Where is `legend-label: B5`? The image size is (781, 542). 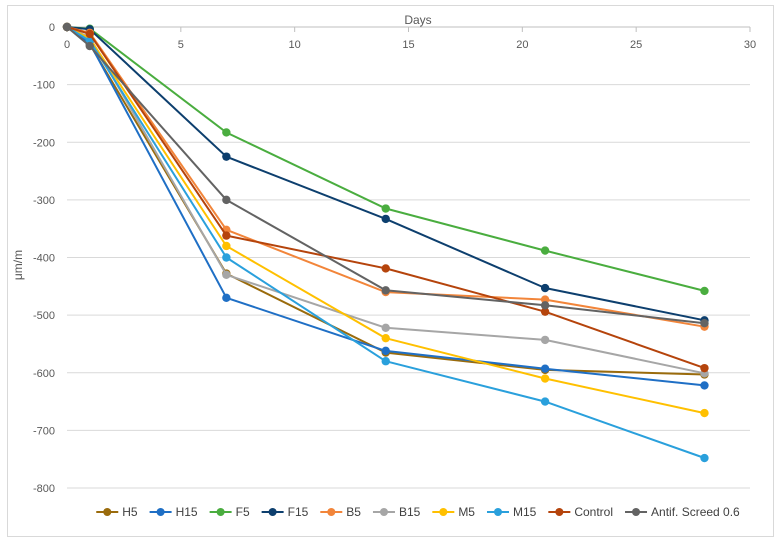 legend-label: B5 is located at coordinates (353, 512).